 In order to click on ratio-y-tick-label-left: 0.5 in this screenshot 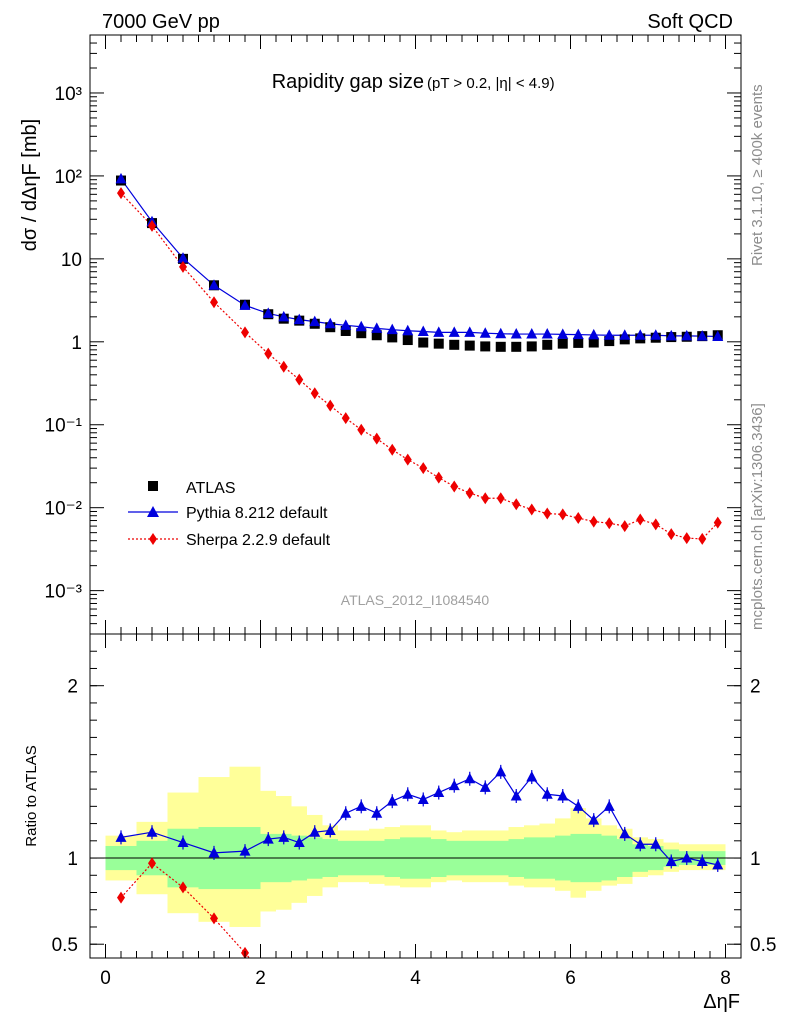, I will do `click(65, 945)`.